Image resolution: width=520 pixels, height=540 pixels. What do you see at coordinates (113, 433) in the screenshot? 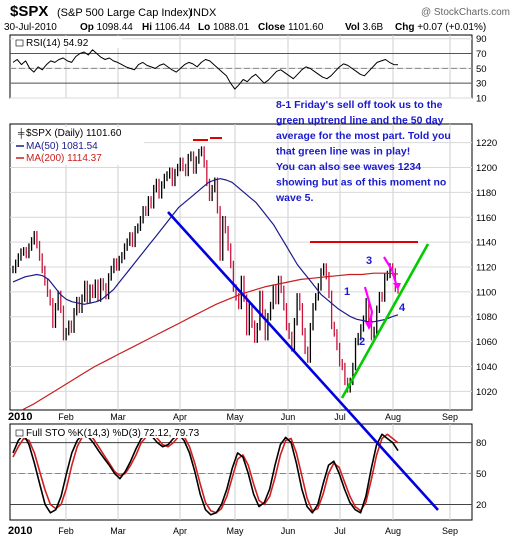
I see `sto-title: Full STO %K(14,3) %D(3) 72.12, 79.73` at bounding box center [113, 433].